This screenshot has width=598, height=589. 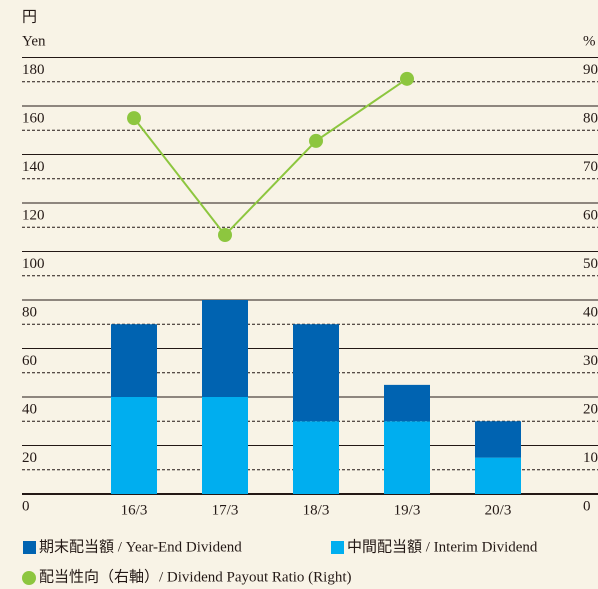 What do you see at coordinates (33, 215) in the screenshot?
I see `y-tick-label: 120` at bounding box center [33, 215].